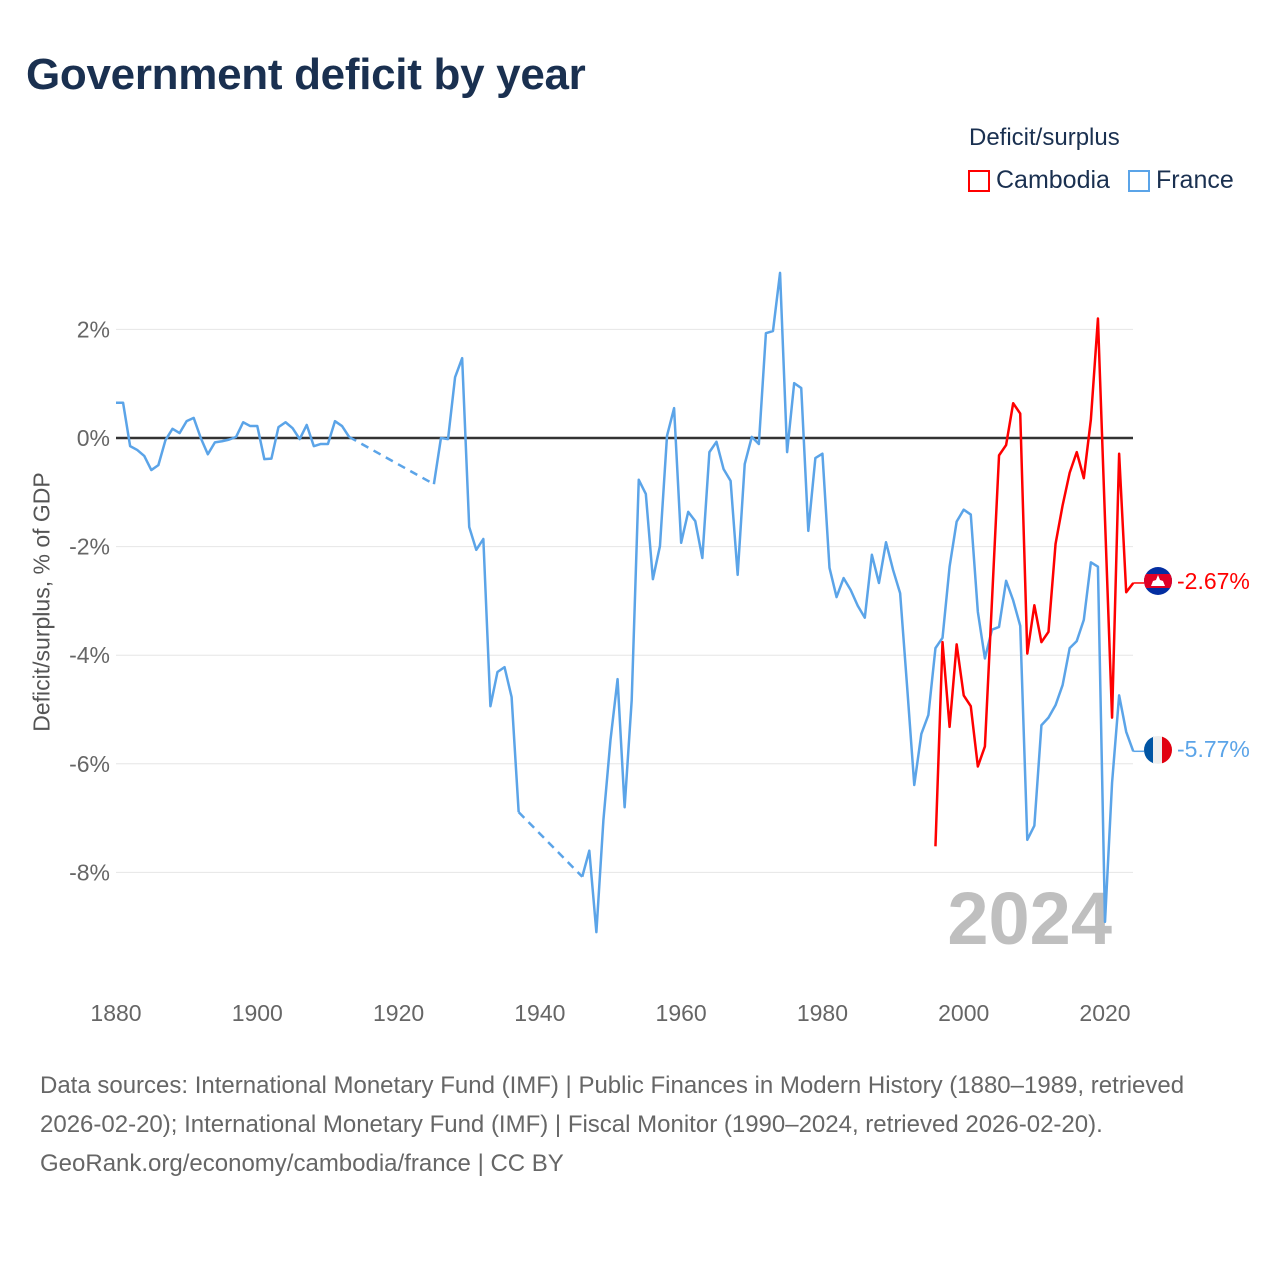 Image resolution: width=1280 pixels, height=1280 pixels. What do you see at coordinates (681, 1013) in the screenshot?
I see `x-tick-label: 1960` at bounding box center [681, 1013].